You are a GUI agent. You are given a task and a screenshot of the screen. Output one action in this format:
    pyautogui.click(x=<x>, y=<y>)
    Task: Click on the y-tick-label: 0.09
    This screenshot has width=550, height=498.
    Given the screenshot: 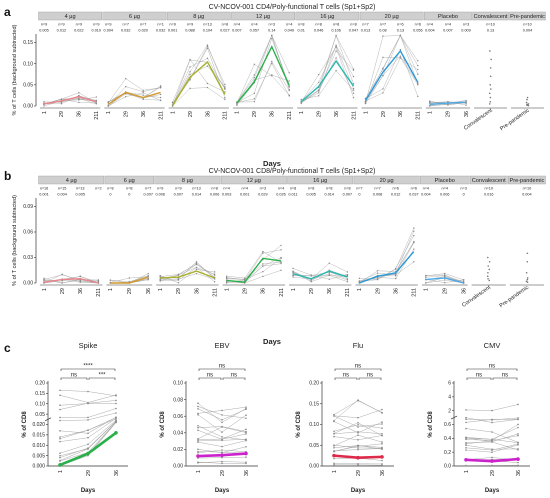 What is the action you would take?
    pyautogui.click(x=28, y=207)
    